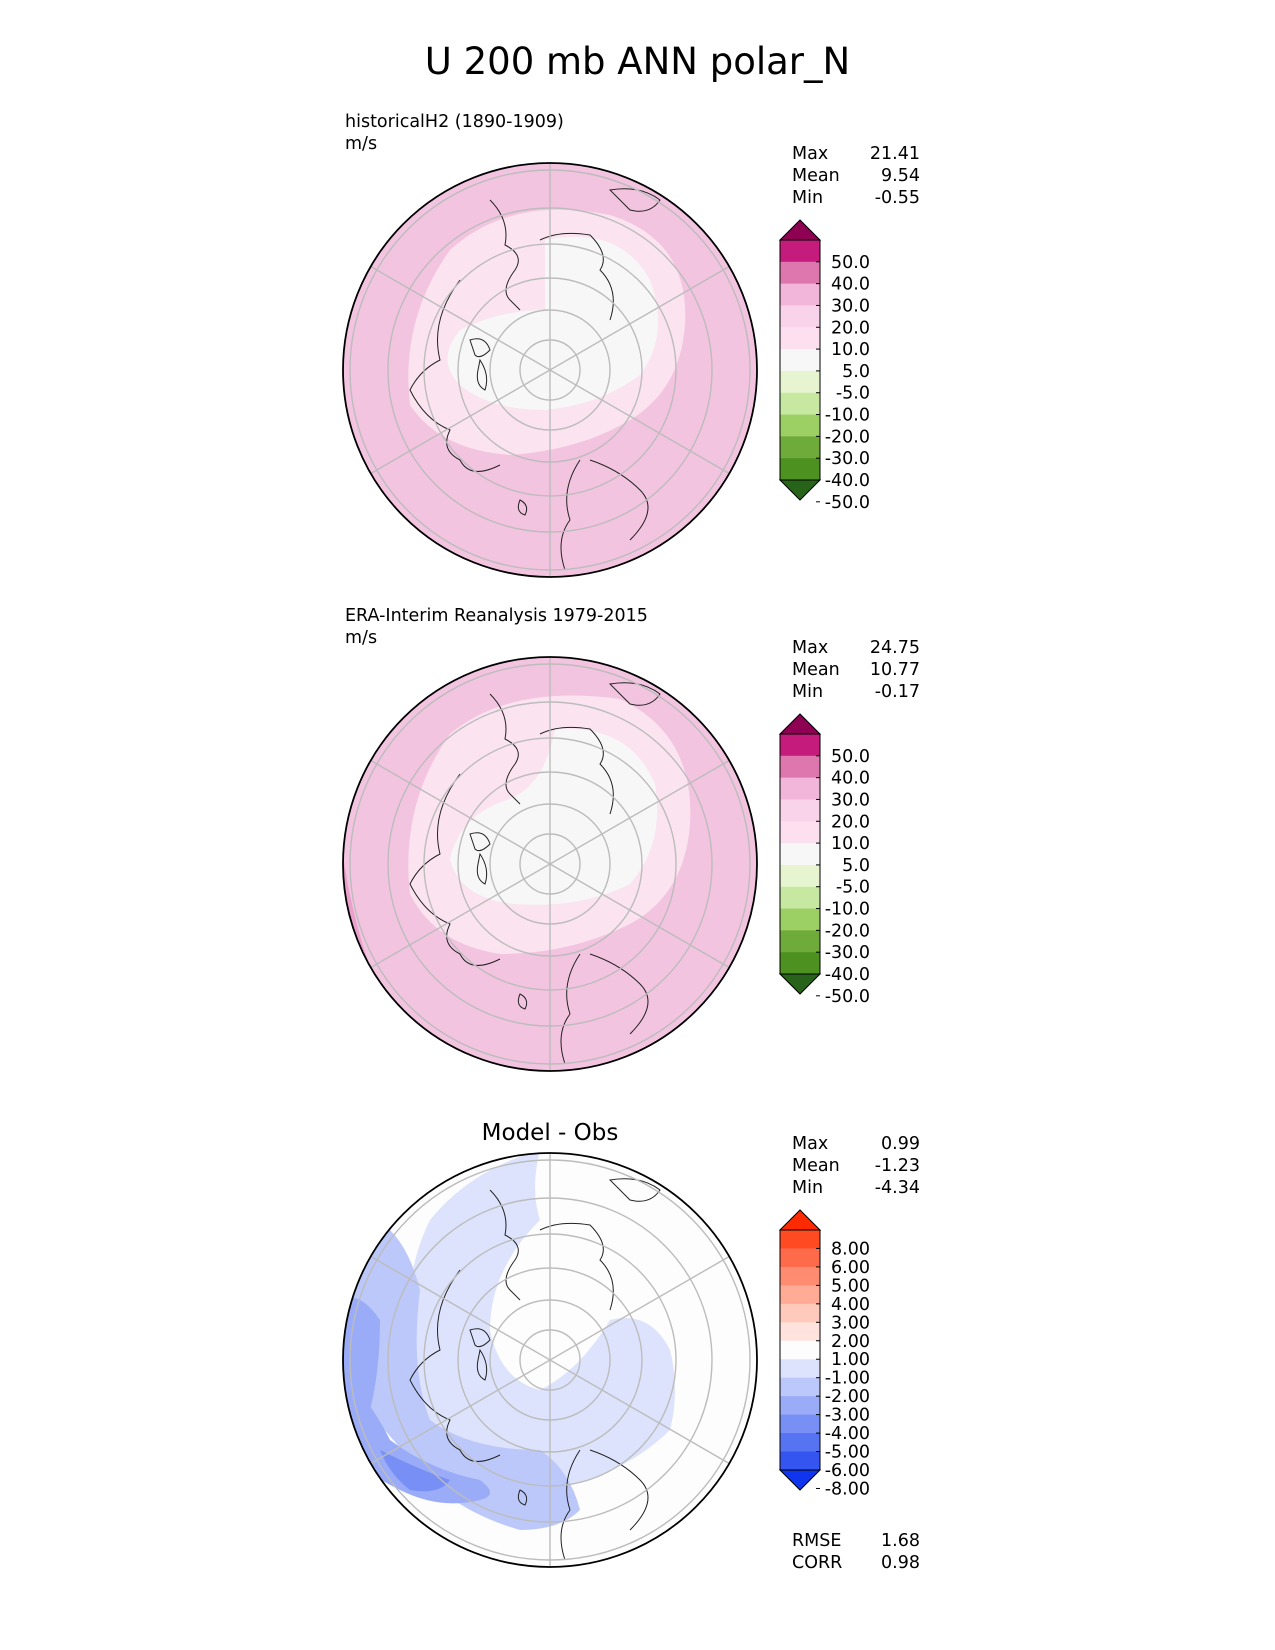 The height and width of the screenshot is (1650, 1275). I want to click on stat-mean: Mean 10.77, so click(856, 670).